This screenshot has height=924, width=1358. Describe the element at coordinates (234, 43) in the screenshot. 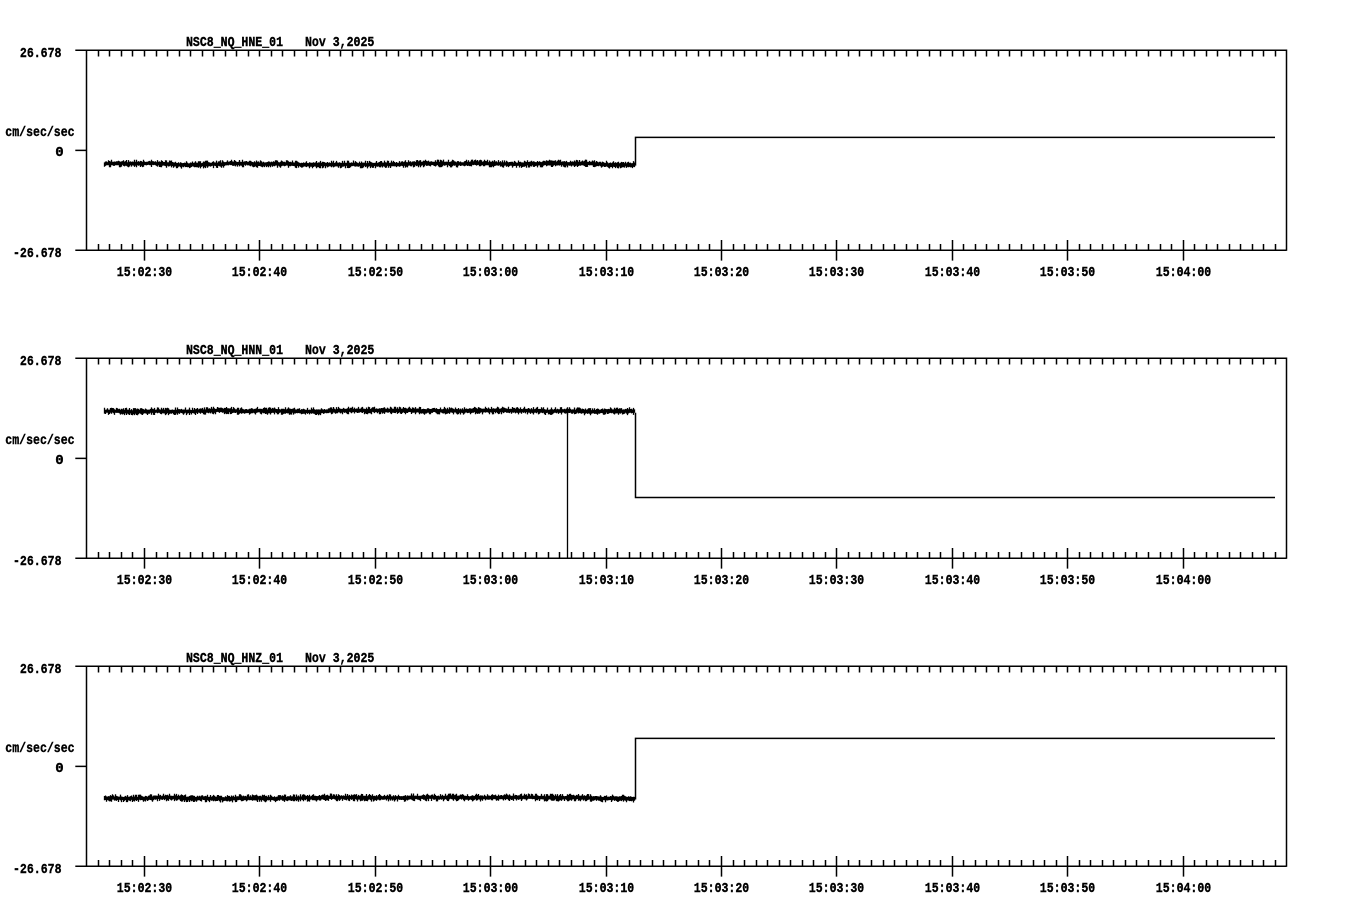

I see `svg-text: NSC8_NQ_HNE_01` at that location.